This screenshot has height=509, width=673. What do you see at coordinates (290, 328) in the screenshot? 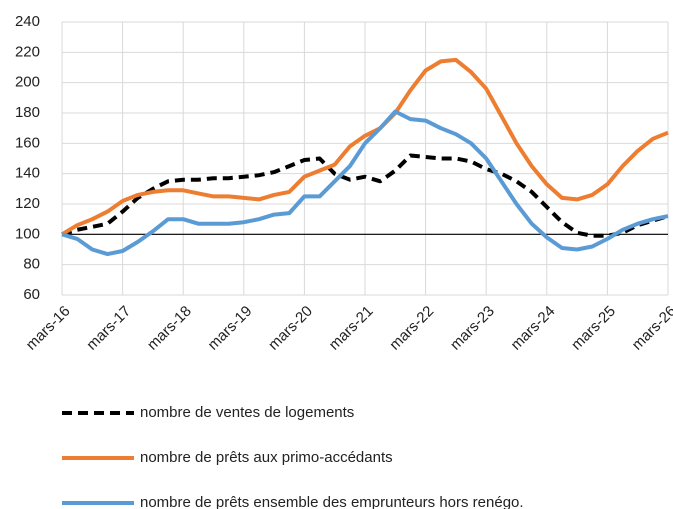
I see `x-tick-label: mars-20` at bounding box center [290, 328].